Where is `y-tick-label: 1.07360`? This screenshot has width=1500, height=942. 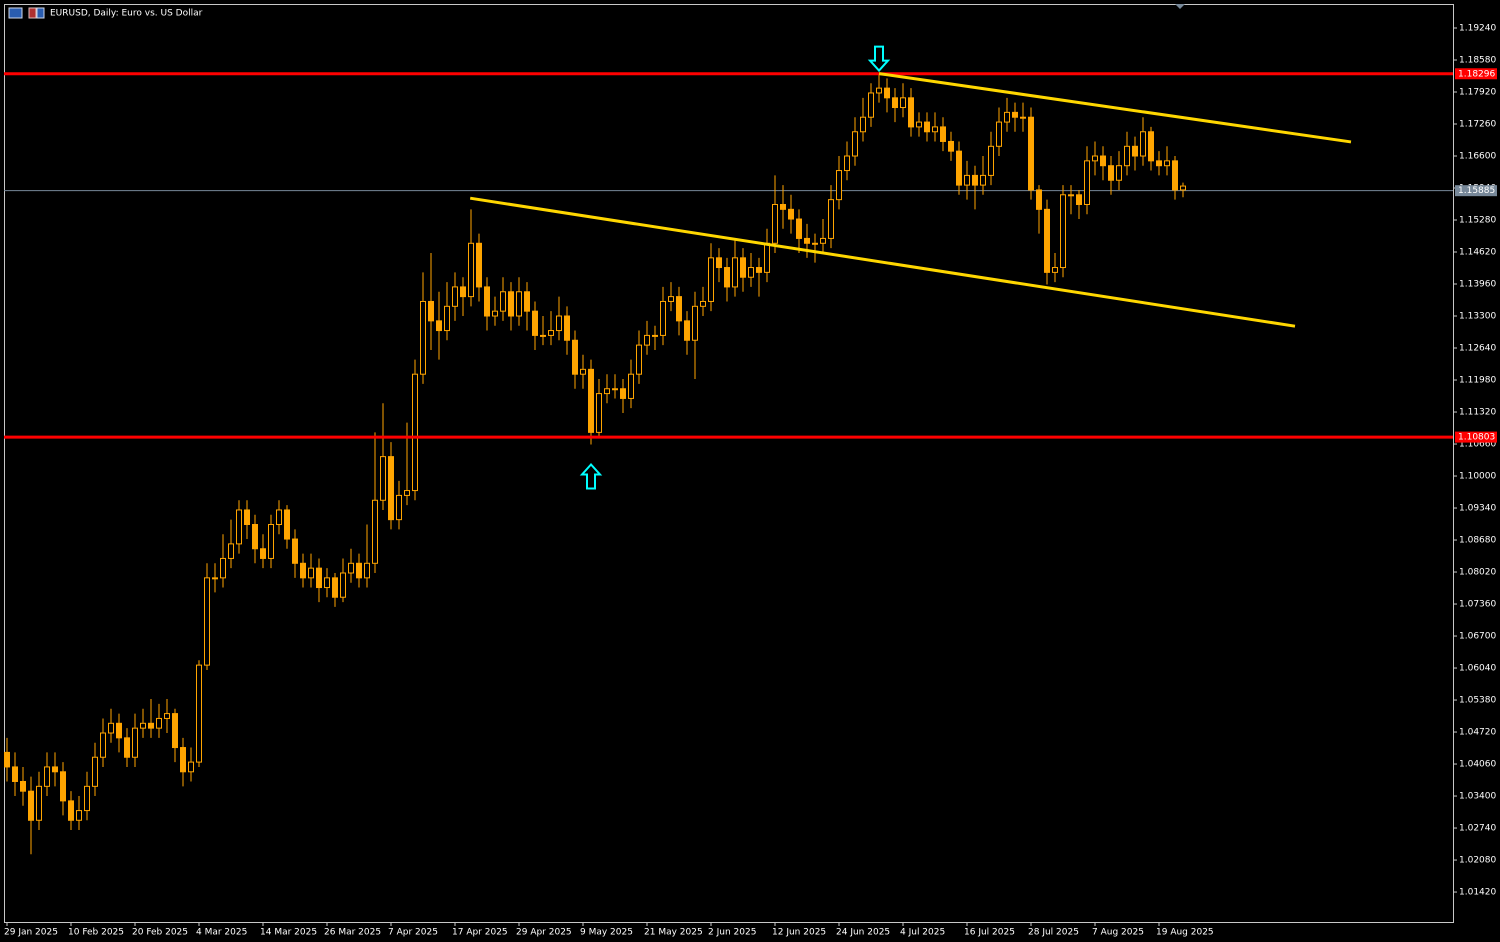 y-tick-label: 1.07360 is located at coordinates (1477, 605).